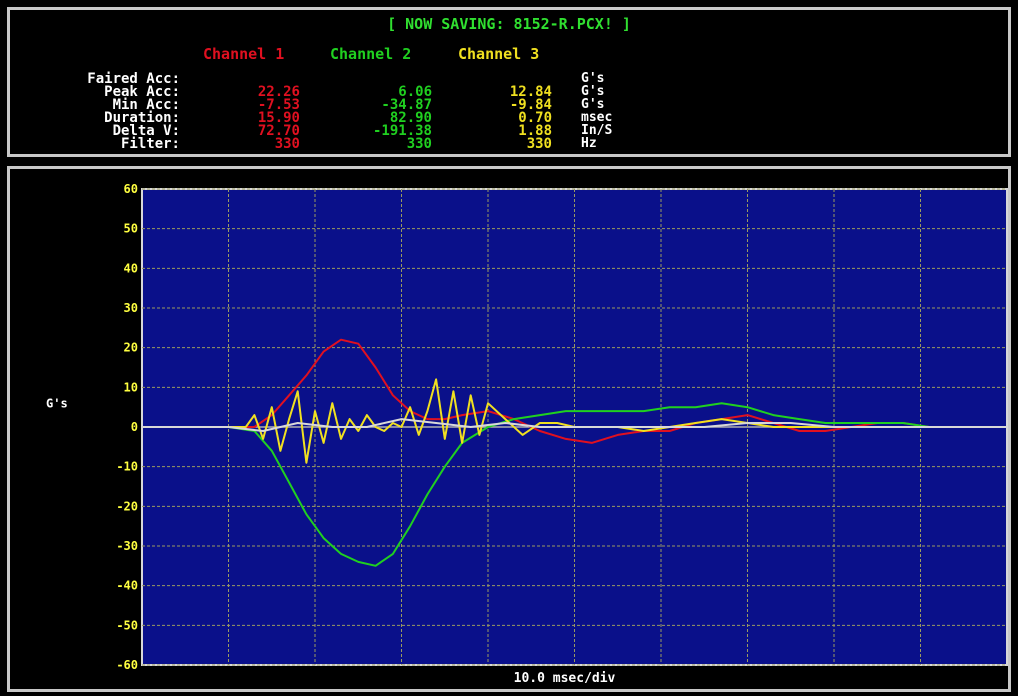 Image resolution: width=1018 pixels, height=696 pixels. What do you see at coordinates (406, 105) in the screenshot?
I see `ch2-min-acc: -34.87` at bounding box center [406, 105].